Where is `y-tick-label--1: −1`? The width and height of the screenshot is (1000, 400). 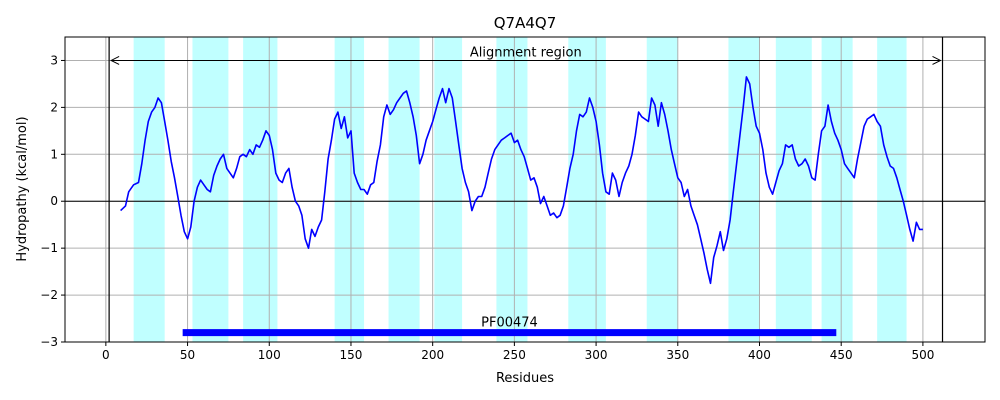 y-tick-label--1: −1 is located at coordinates (49, 248).